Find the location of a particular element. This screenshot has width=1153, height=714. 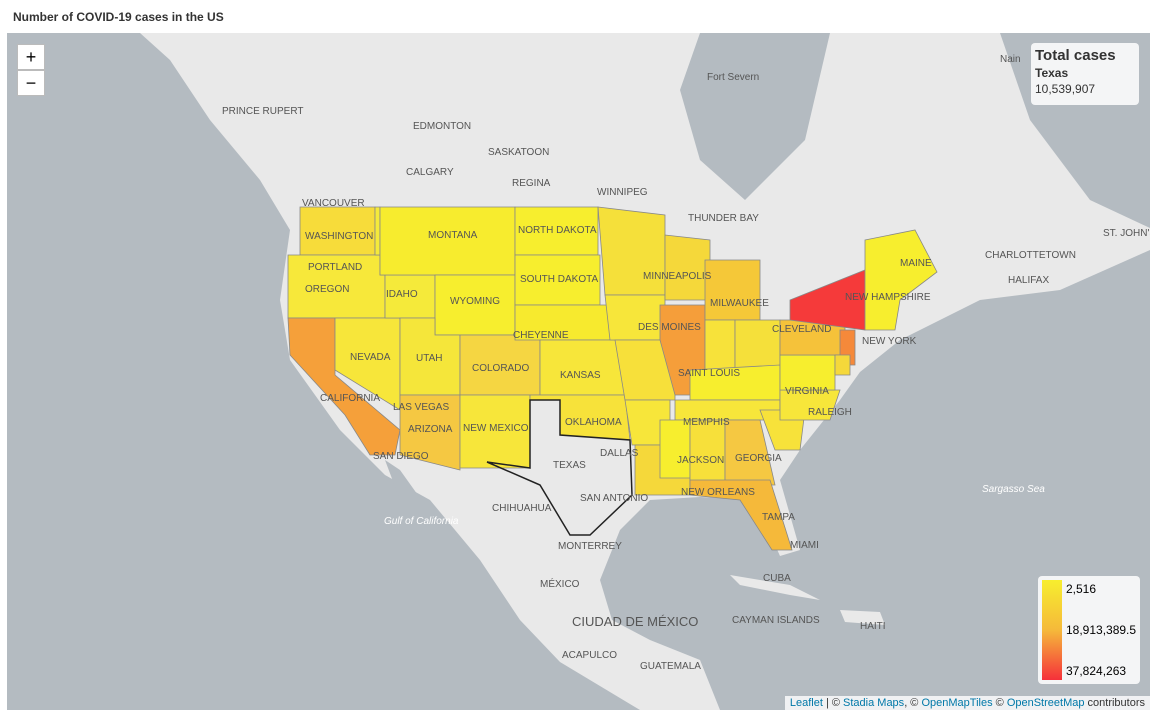

place-label: PORTLAND is located at coordinates (335, 267).